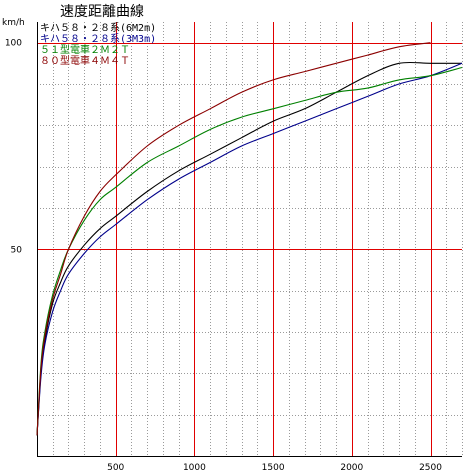 The image size is (464, 474). Describe the element at coordinates (98, 39) in the screenshot. I see `legend-entry-2: キハ５８・２８系(3M3m)` at that location.